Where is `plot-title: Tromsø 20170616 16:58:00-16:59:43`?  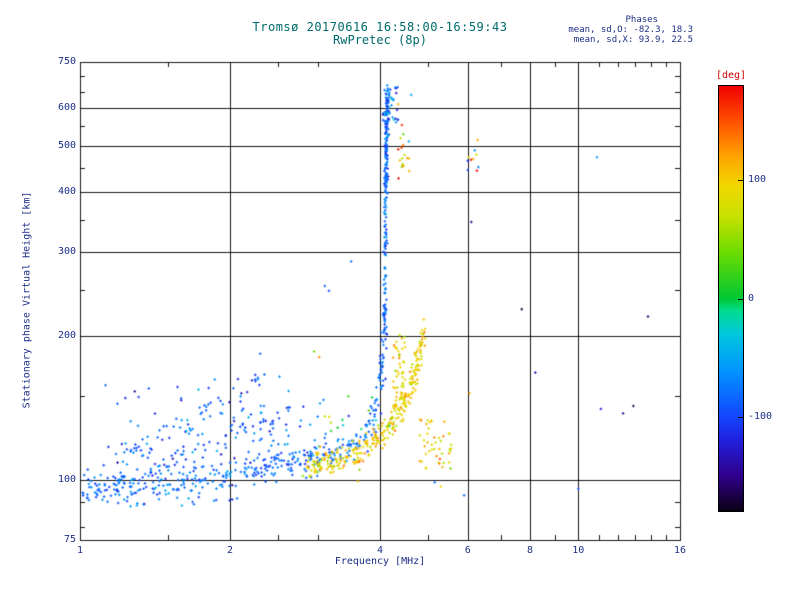 plot-title: Tromsø 20170616 16:58:00-16:59:43 is located at coordinates (380, 27).